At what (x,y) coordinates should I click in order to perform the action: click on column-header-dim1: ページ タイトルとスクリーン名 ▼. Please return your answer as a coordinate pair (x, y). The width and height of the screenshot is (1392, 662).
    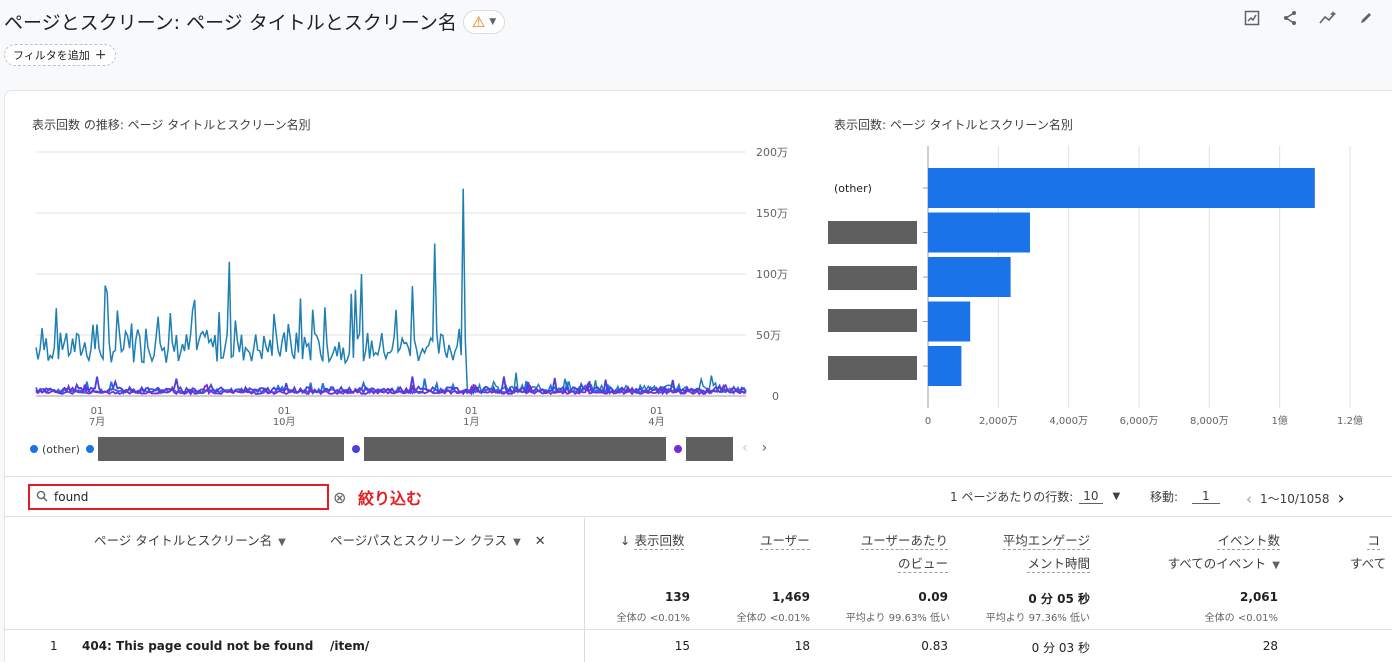
    Looking at the image, I should click on (190, 539).